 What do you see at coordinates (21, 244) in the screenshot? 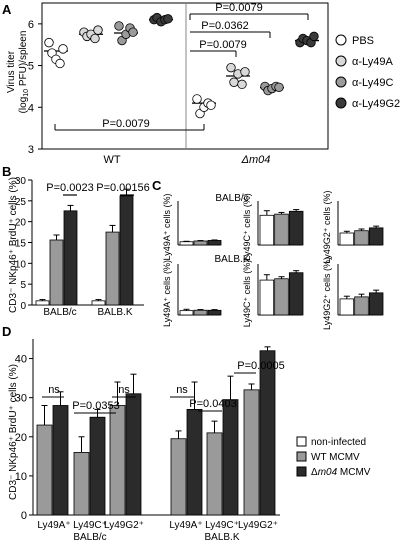
I see `b-ytick-label: 15` at bounding box center [21, 244].